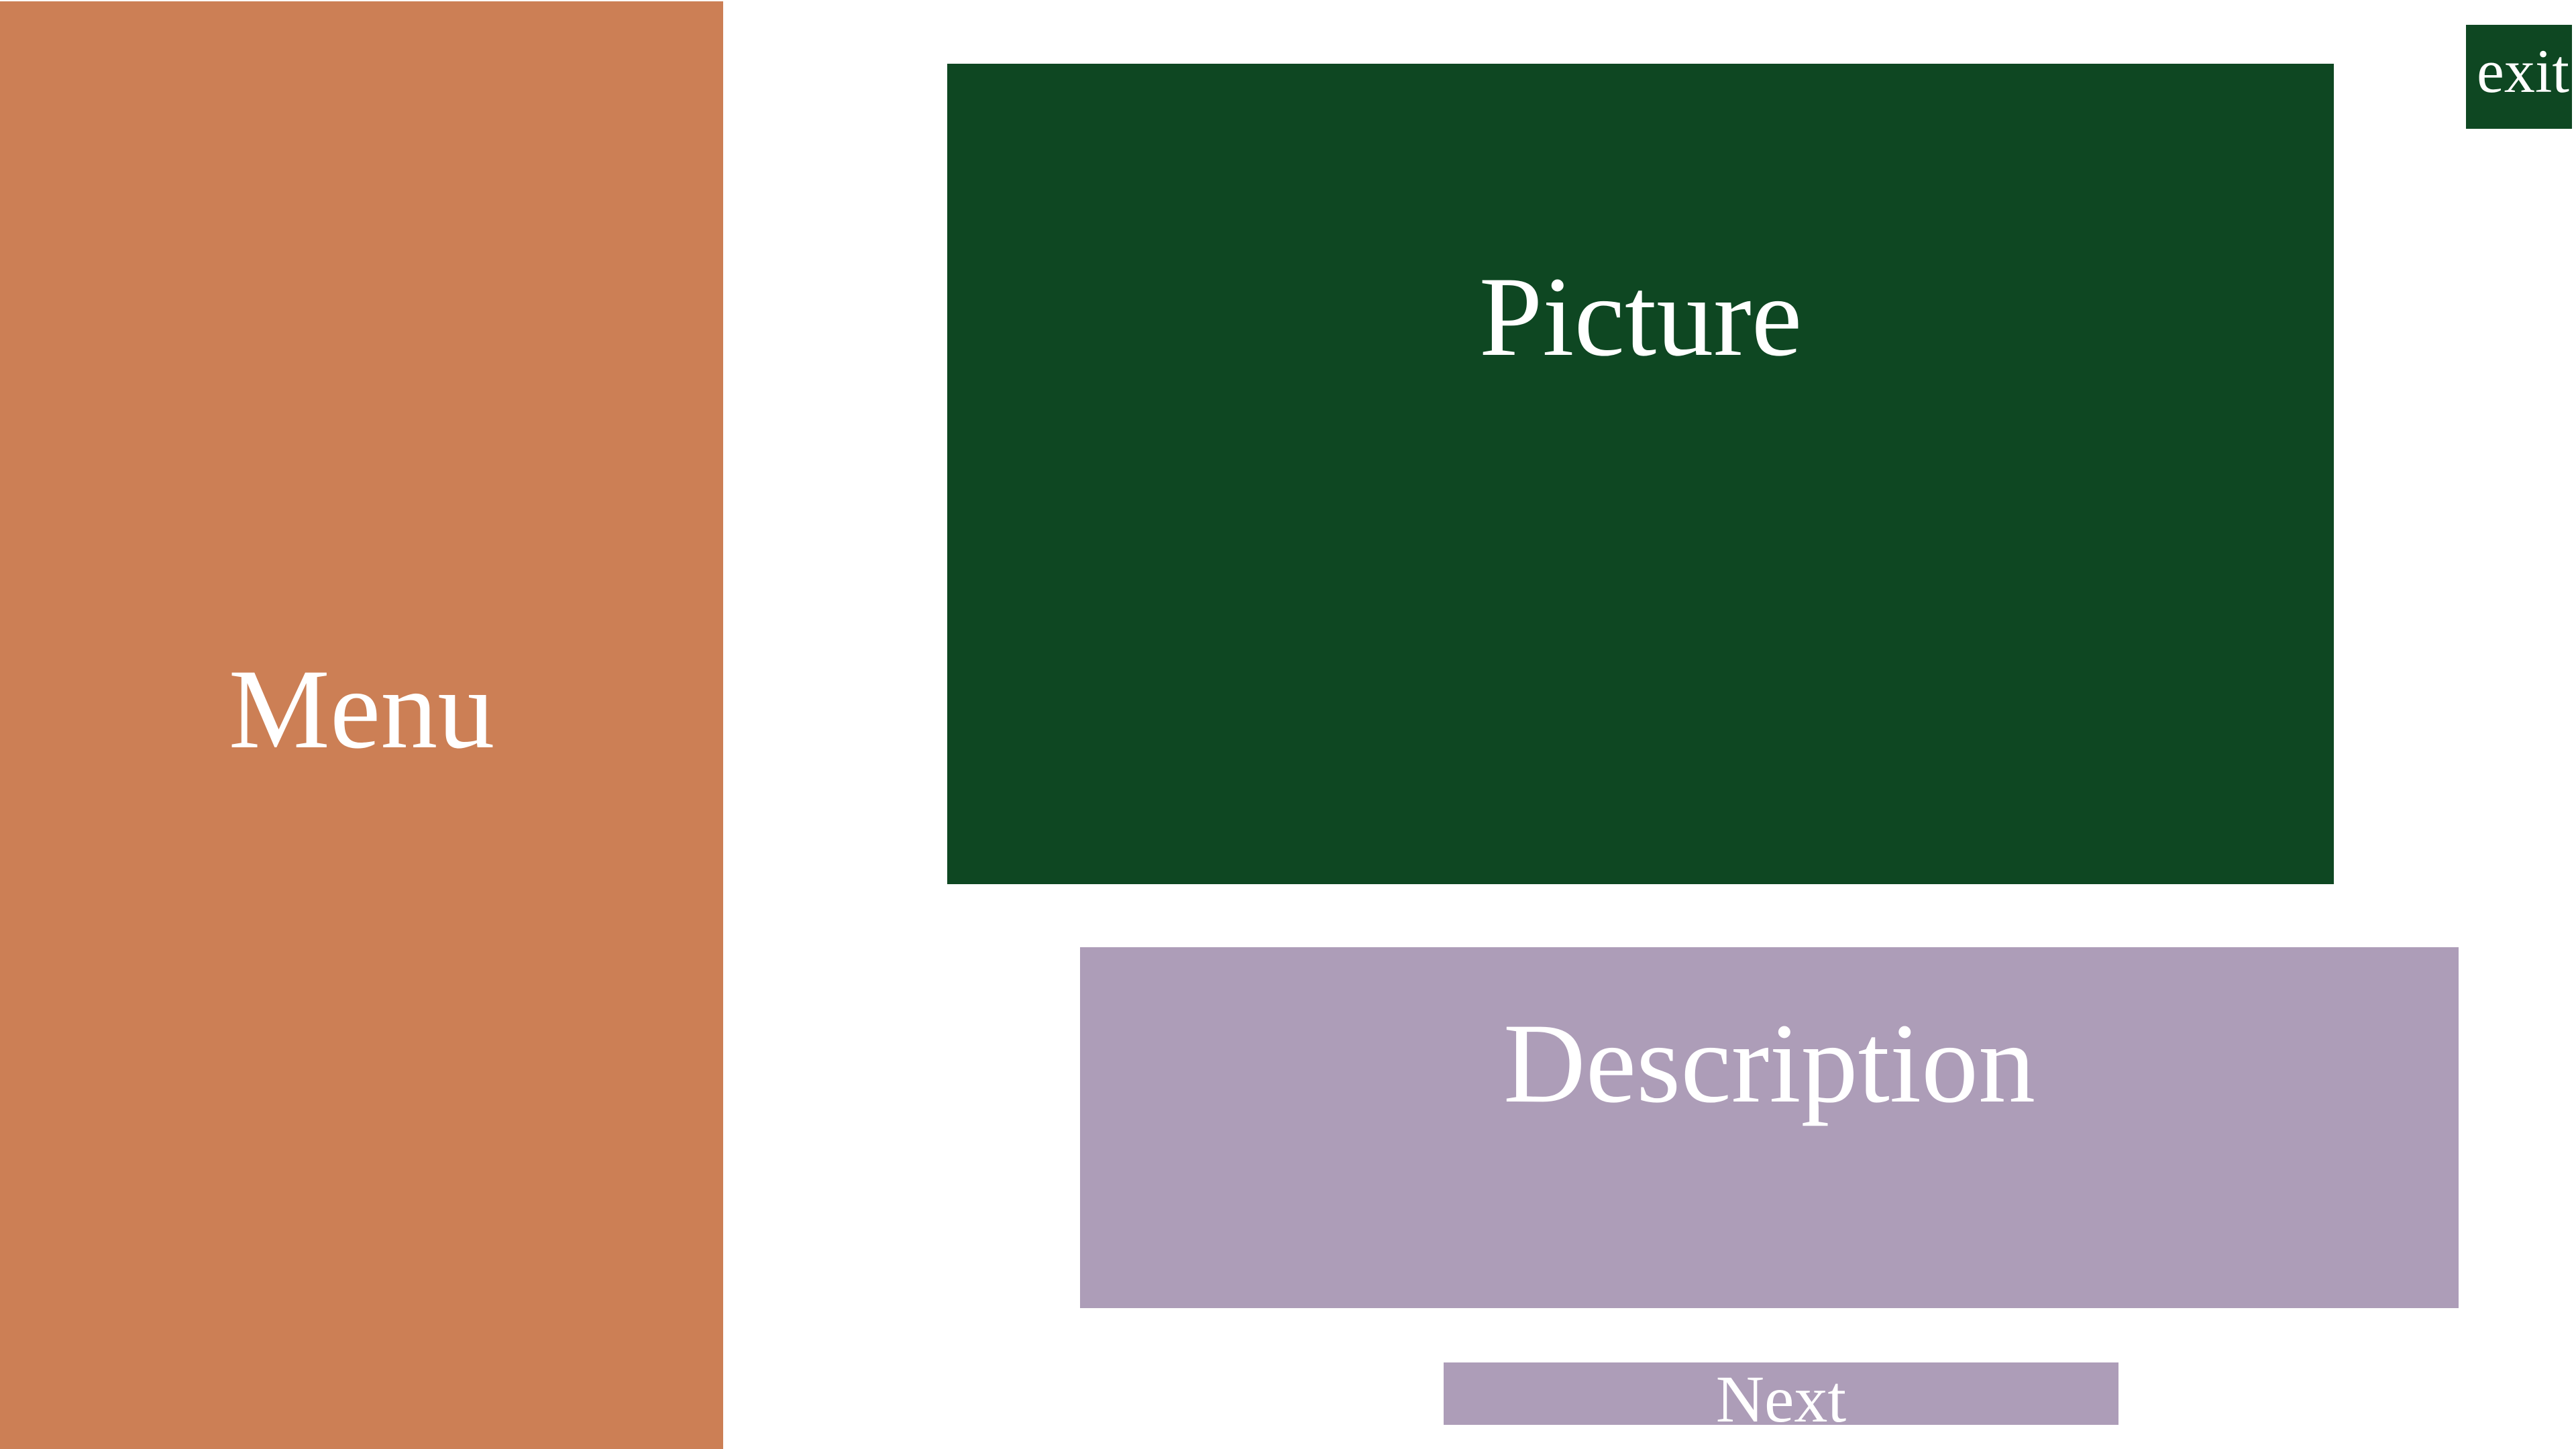 Image resolution: width=2576 pixels, height=1449 pixels. Describe the element at coordinates (1769, 1063) in the screenshot. I see `description-label: Description` at that location.